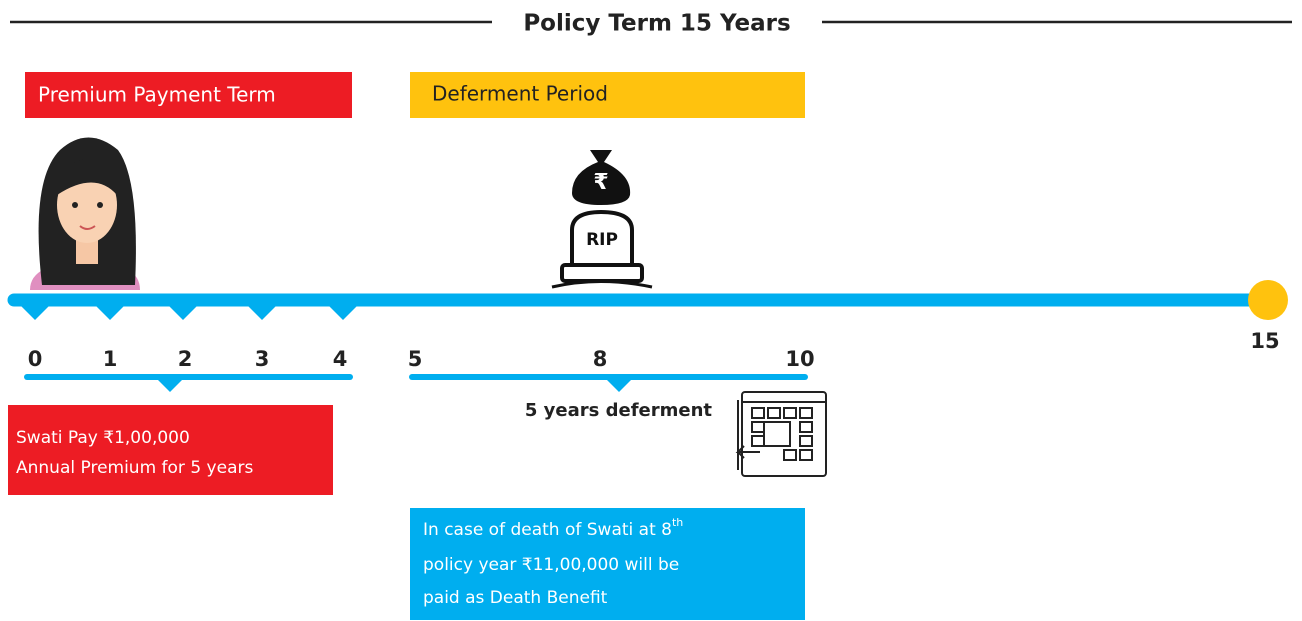 This screenshot has width=1302, height=621. I want to click on tick-label: 8, so click(600, 359).